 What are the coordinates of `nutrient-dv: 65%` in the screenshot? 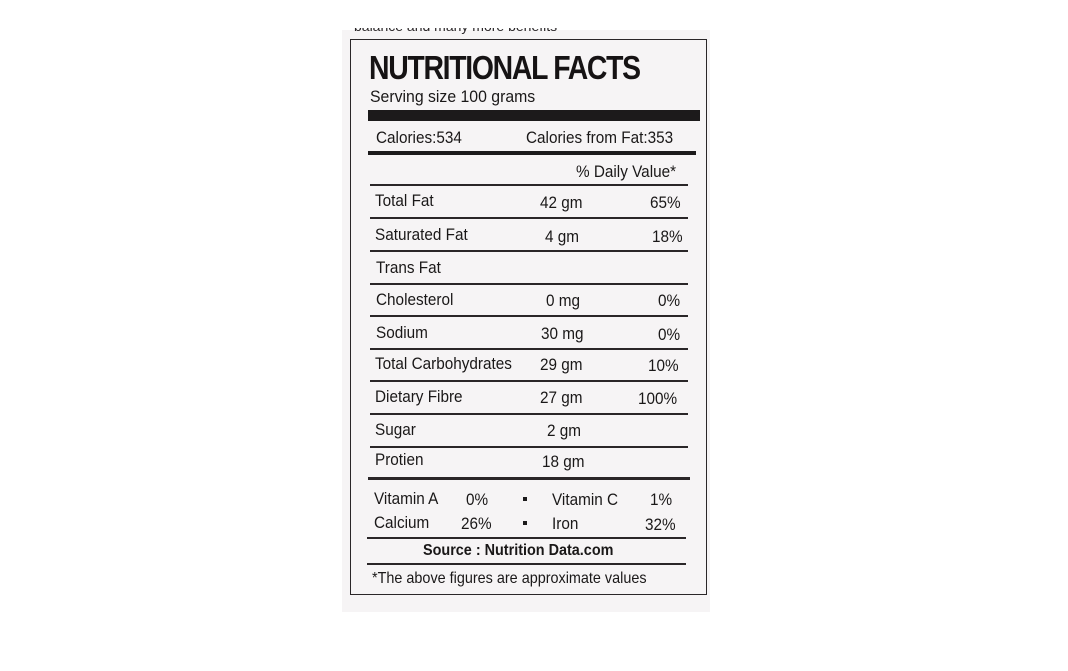 It's located at (665, 202).